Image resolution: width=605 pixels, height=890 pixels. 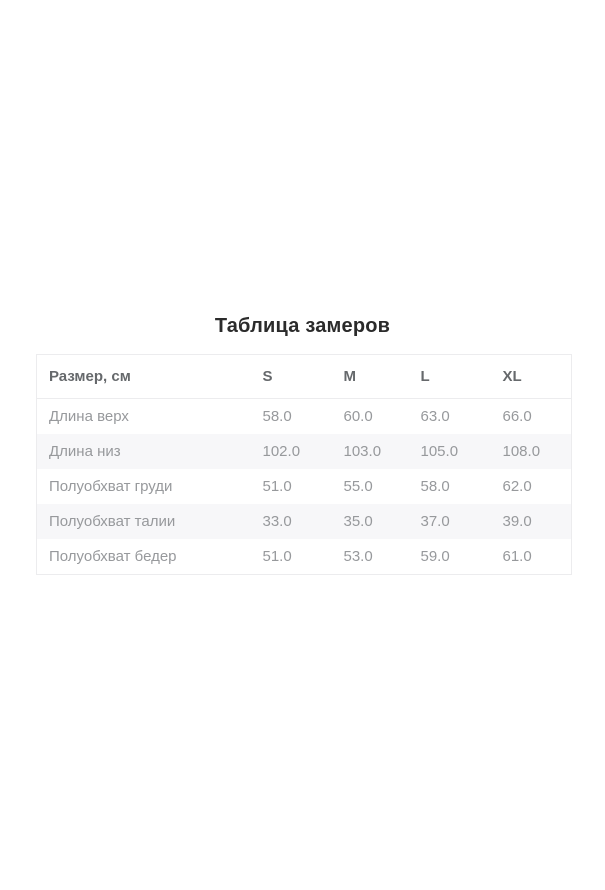 What do you see at coordinates (304, 486) in the screenshot?
I see `size-table-row: Полуобхват груди 51.0 55.0 58.0 62.0` at bounding box center [304, 486].